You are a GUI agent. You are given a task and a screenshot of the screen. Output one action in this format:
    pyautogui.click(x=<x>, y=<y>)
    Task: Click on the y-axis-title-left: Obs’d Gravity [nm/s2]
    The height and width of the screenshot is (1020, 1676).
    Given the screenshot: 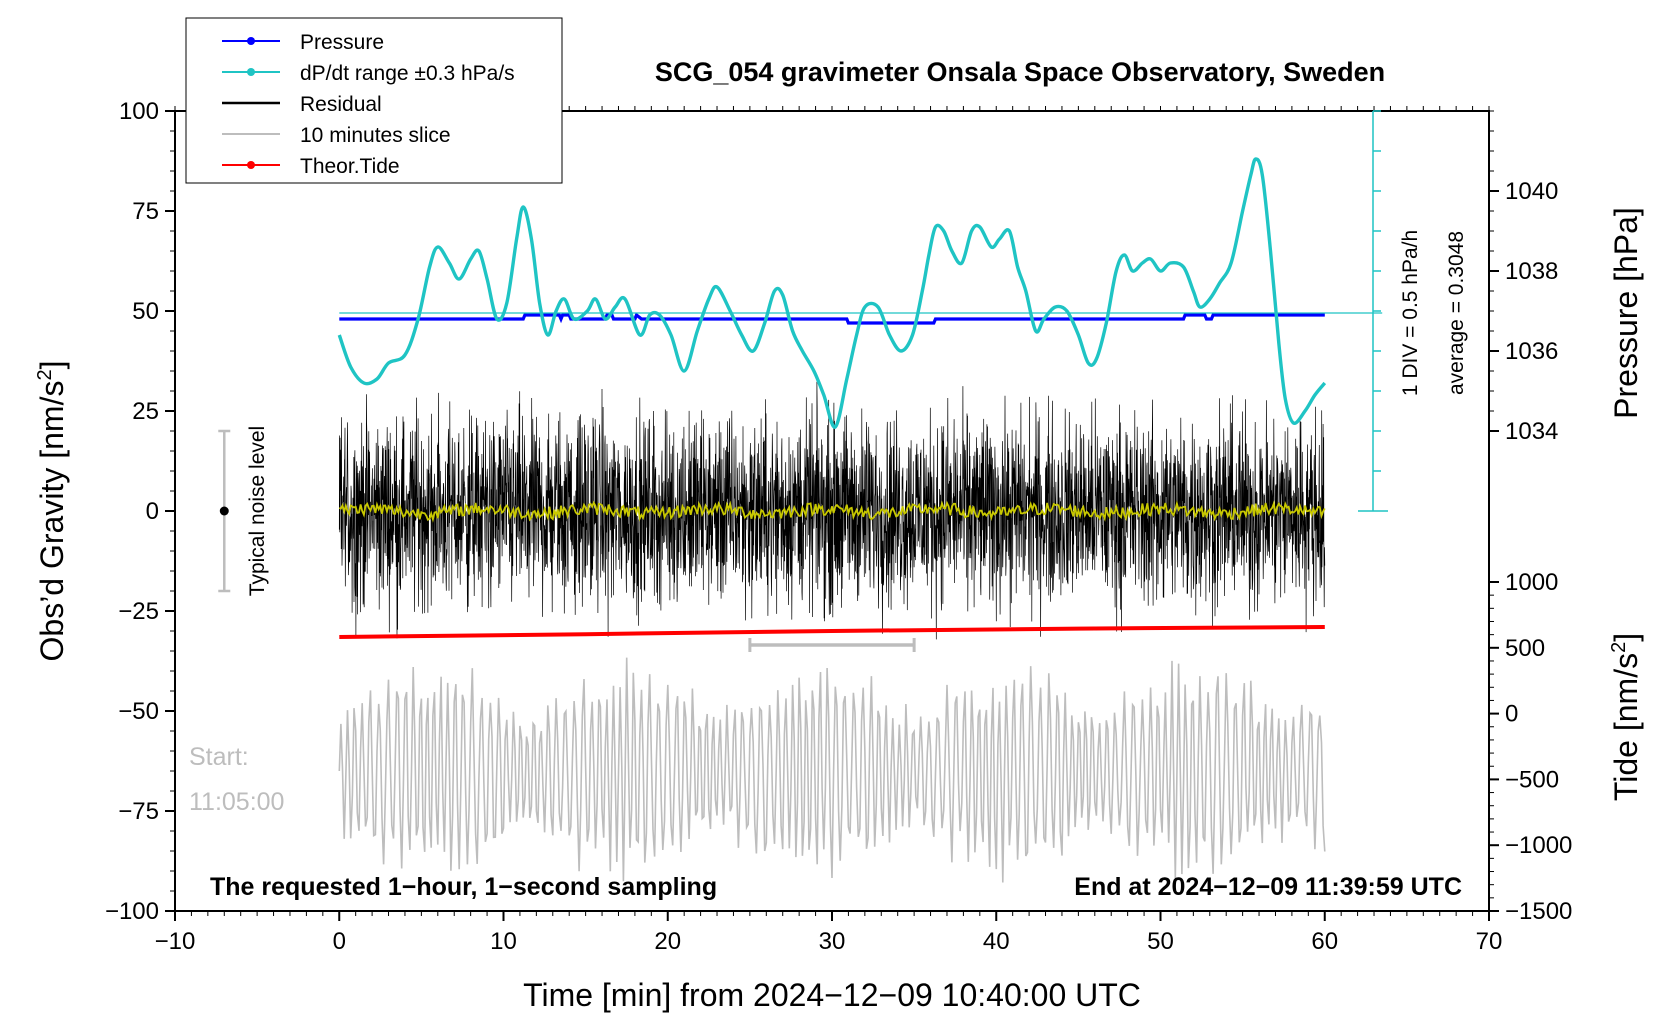 What is the action you would take?
    pyautogui.click(x=52, y=511)
    